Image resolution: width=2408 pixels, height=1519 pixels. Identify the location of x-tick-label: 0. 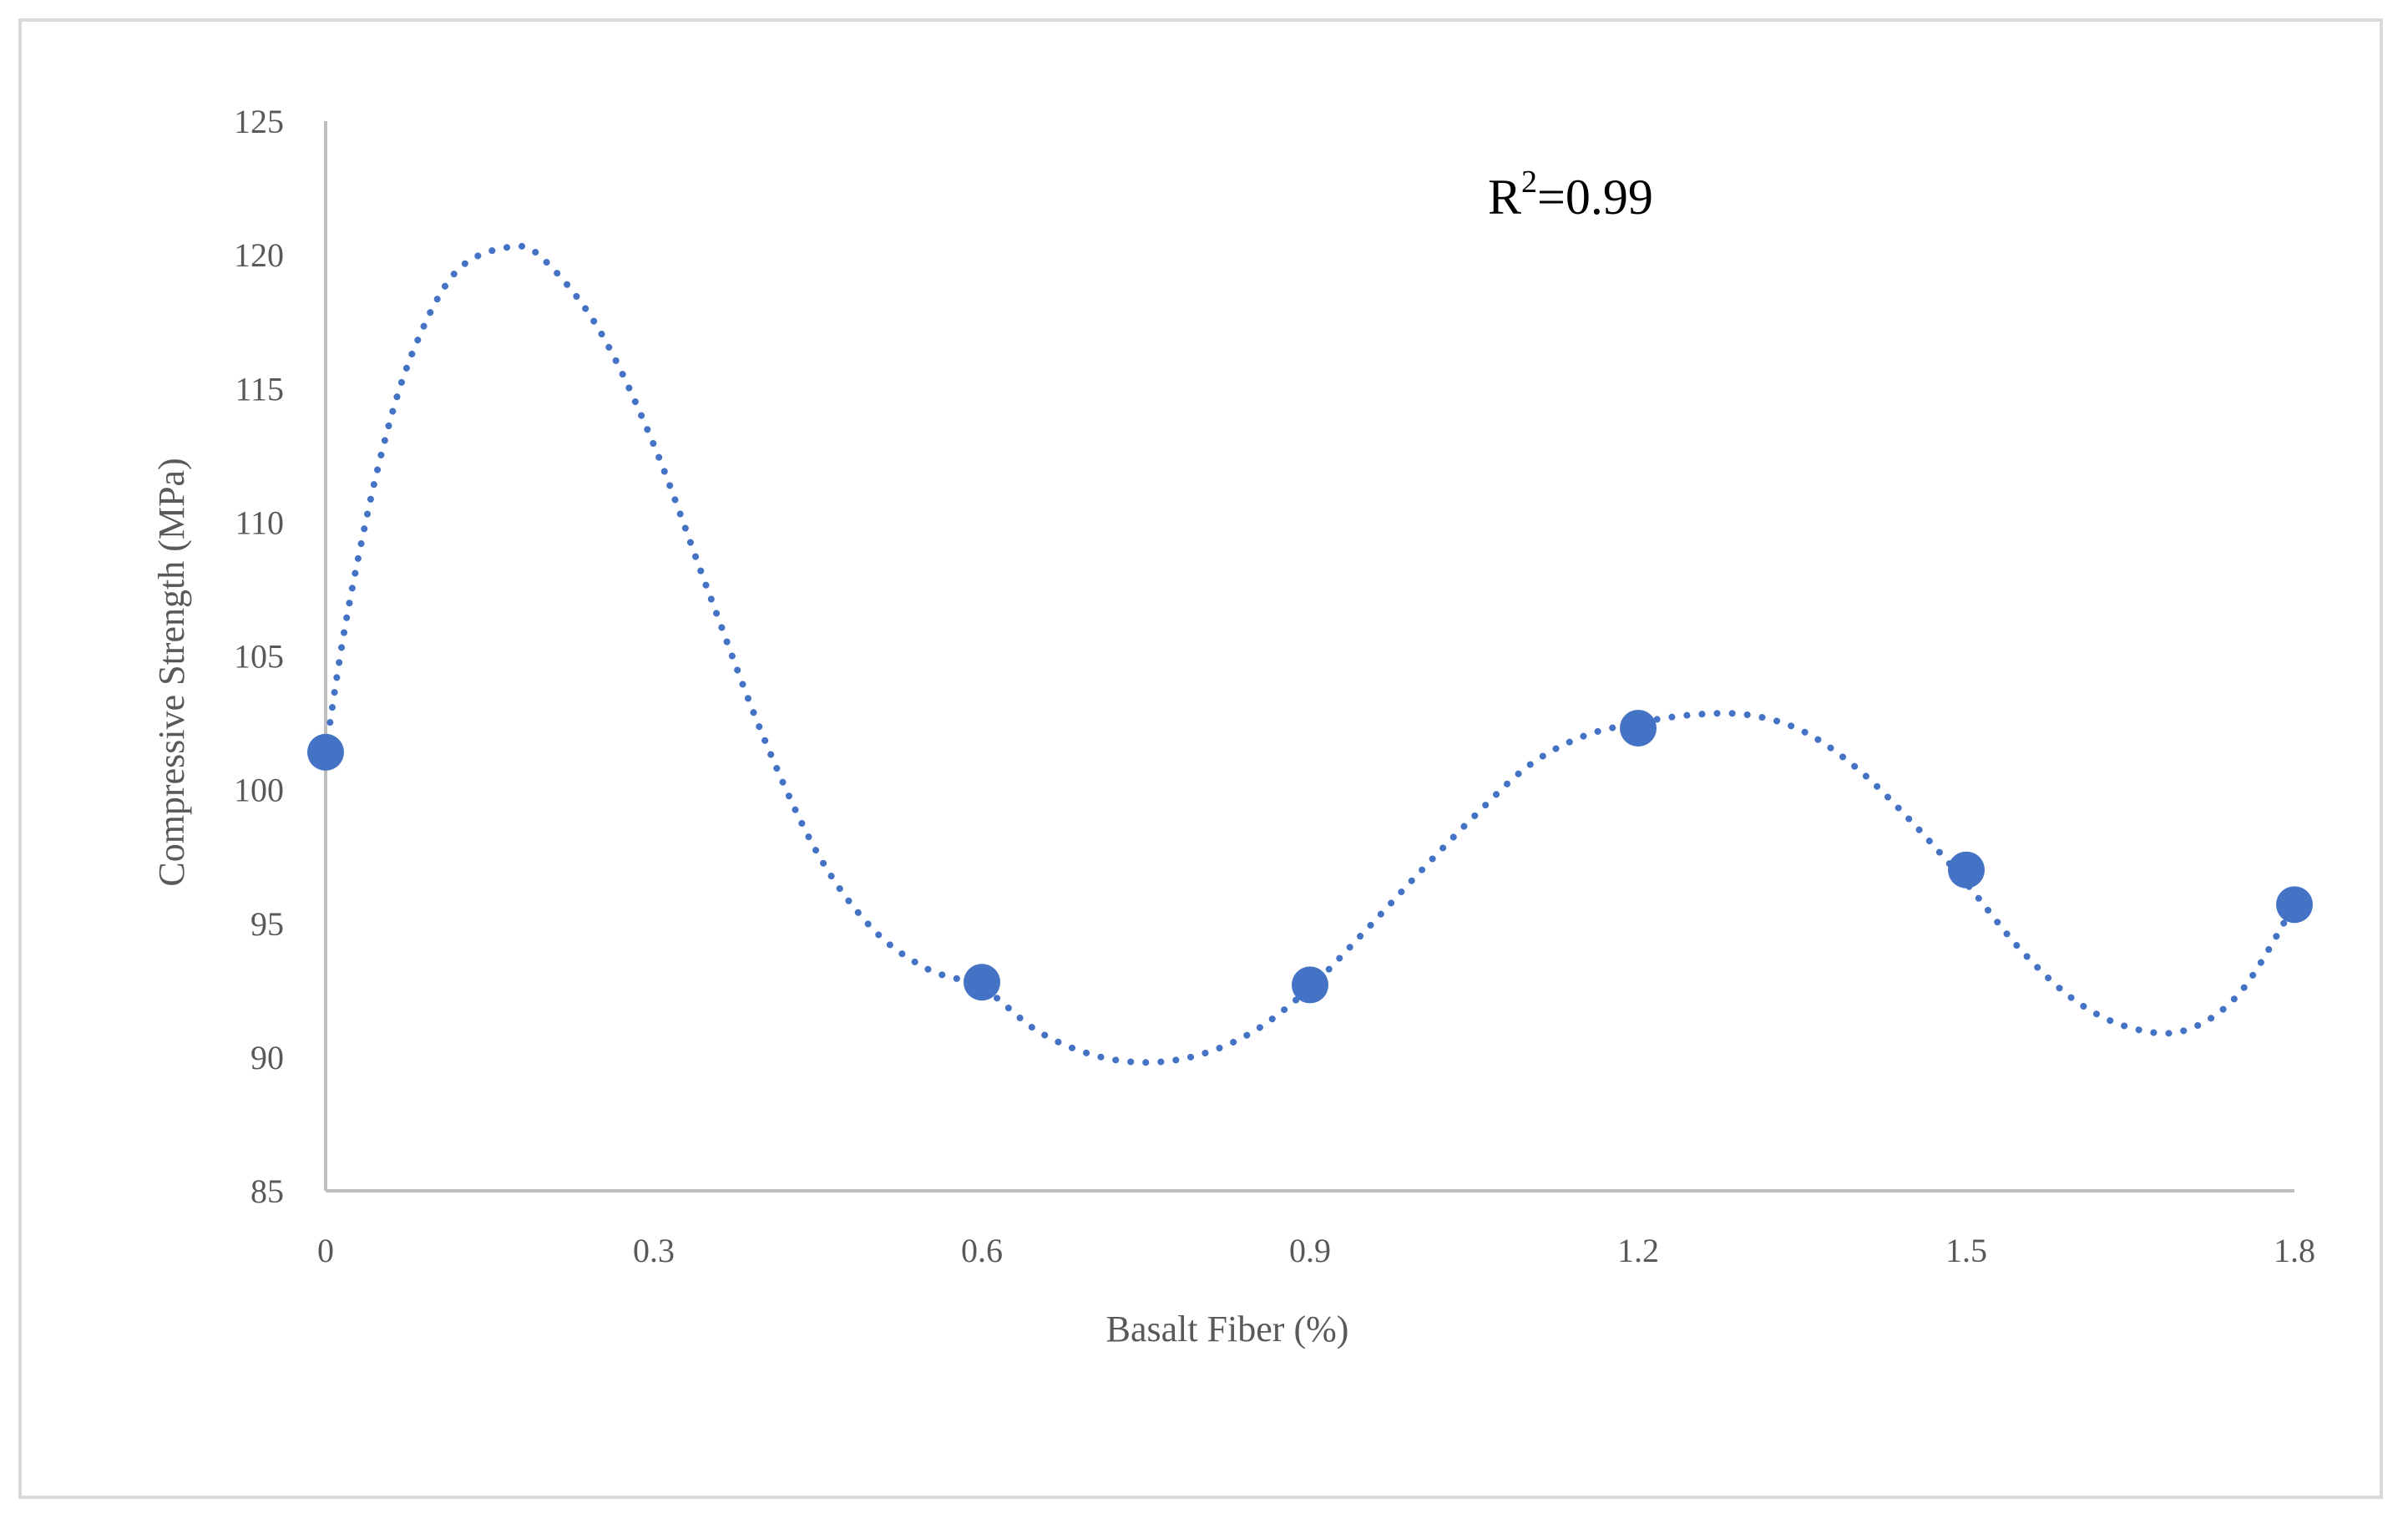
(325, 1250).